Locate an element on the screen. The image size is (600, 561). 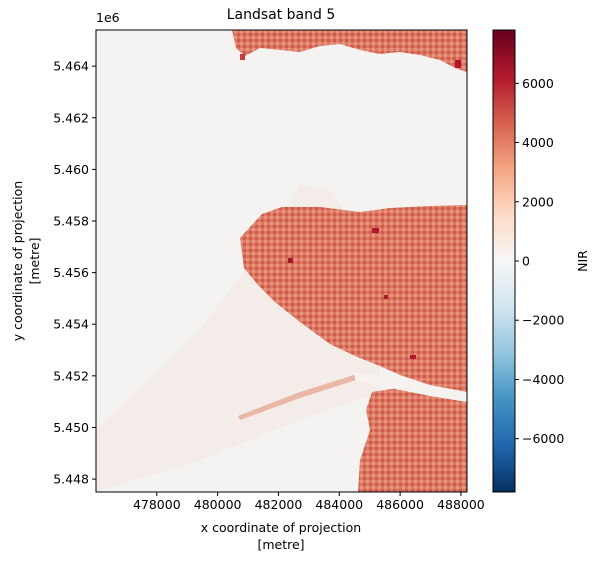
y-tick-label: 5.464 is located at coordinates (71, 66).